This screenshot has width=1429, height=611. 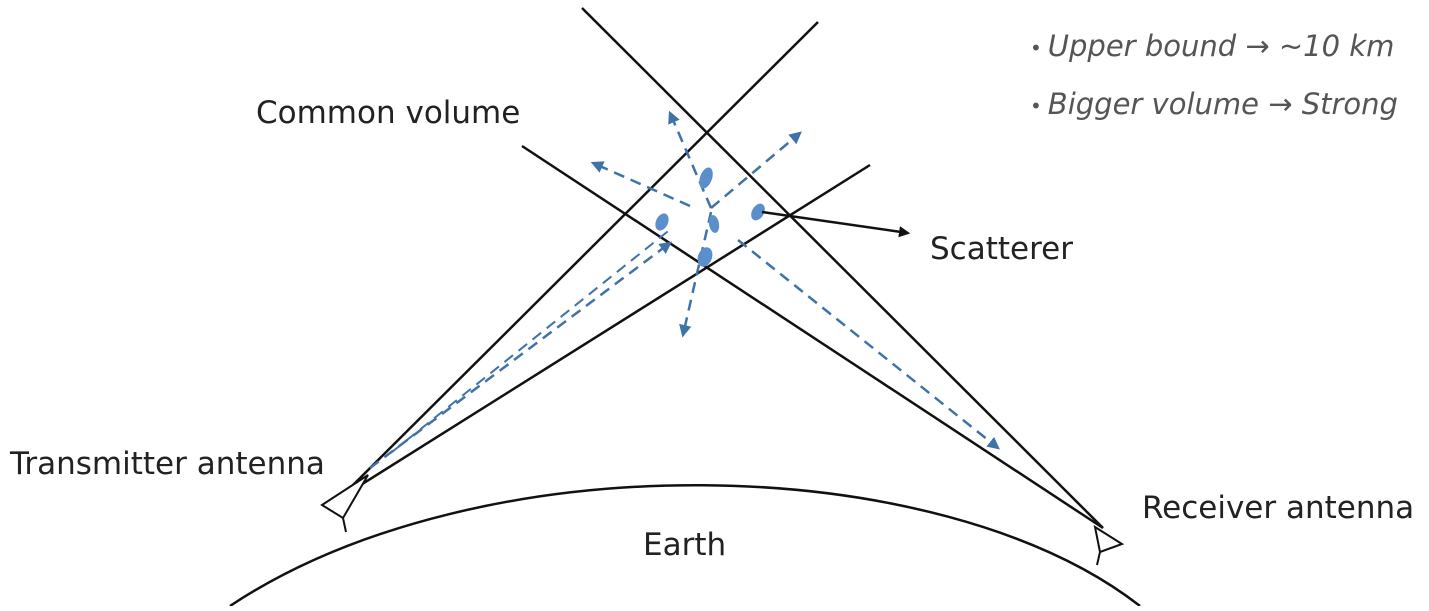 I want to click on label-transmitter-antenna: Transmitter antenna, so click(x=167, y=464).